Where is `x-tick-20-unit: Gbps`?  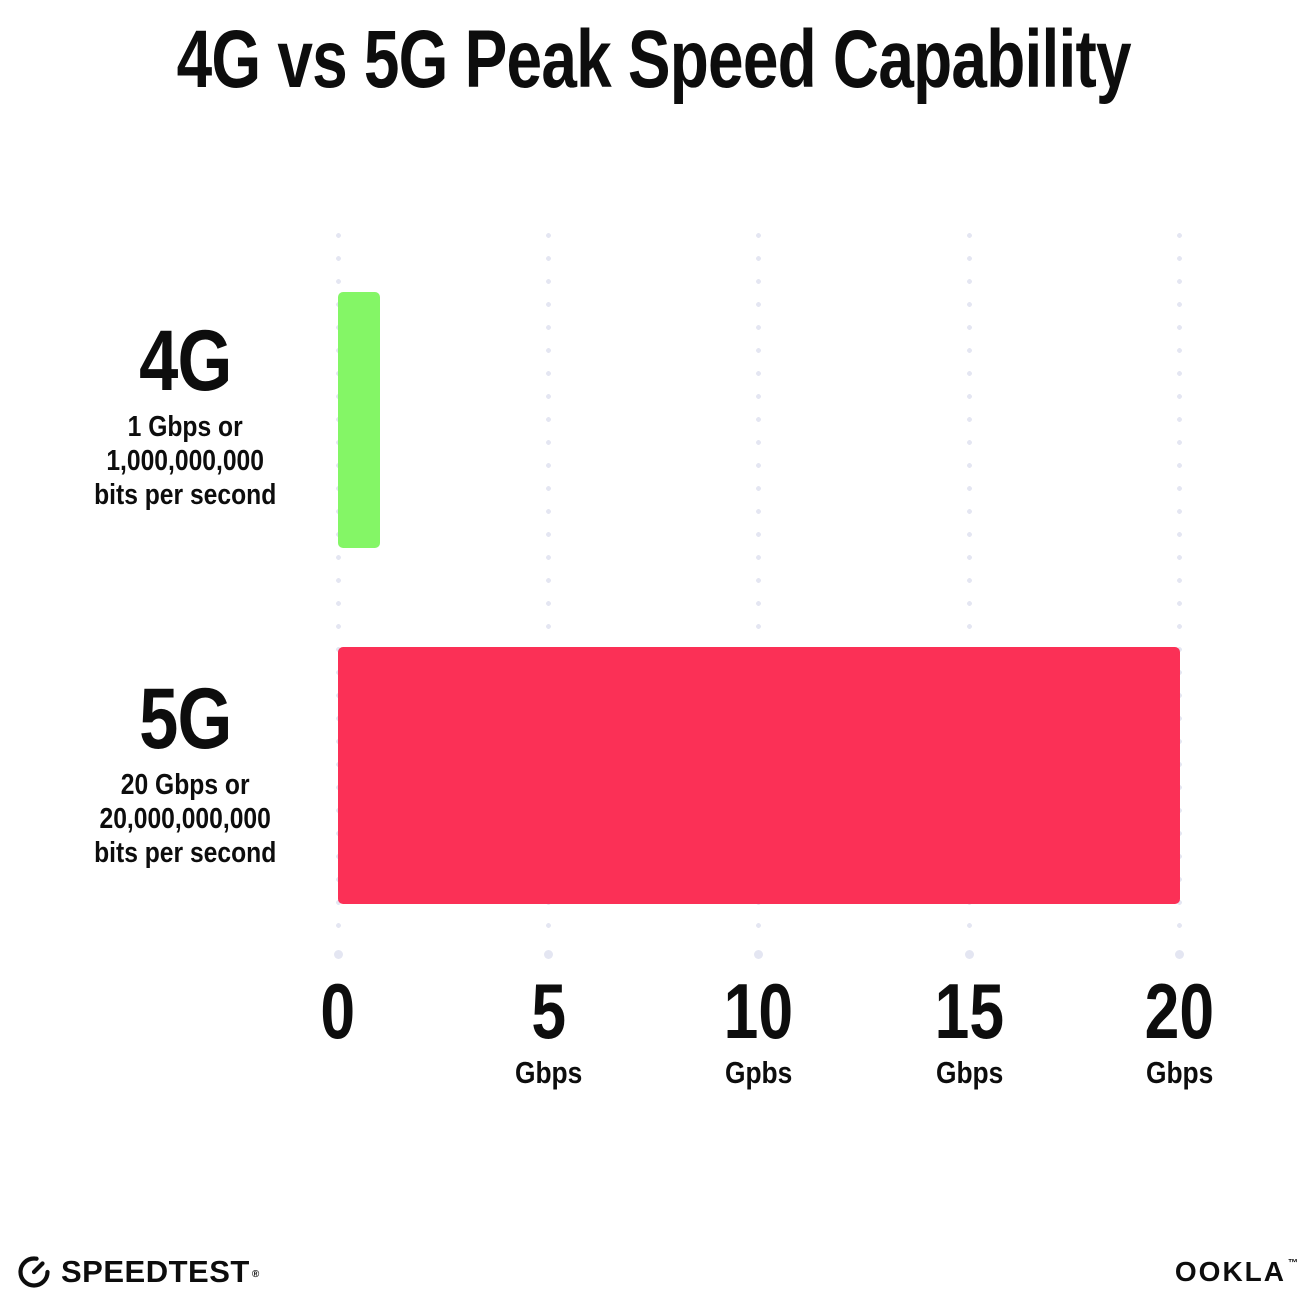 x-tick-20-unit: Gbps is located at coordinates (1179, 1072).